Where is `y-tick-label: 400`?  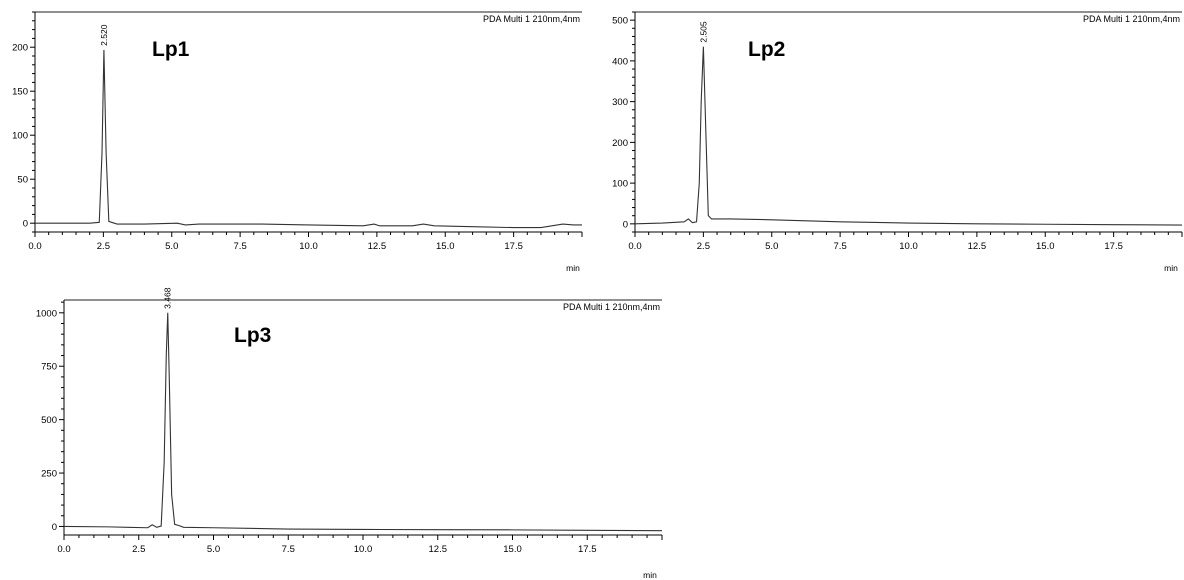
y-tick-label: 400 is located at coordinates (620, 61).